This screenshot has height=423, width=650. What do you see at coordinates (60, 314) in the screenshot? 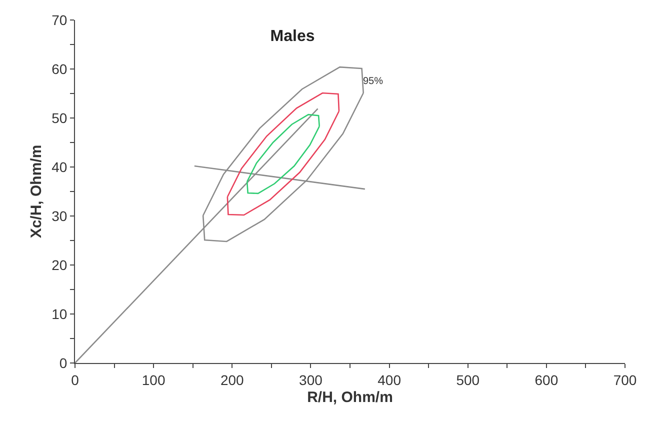
I see `y-tick-label: 10` at bounding box center [60, 314].